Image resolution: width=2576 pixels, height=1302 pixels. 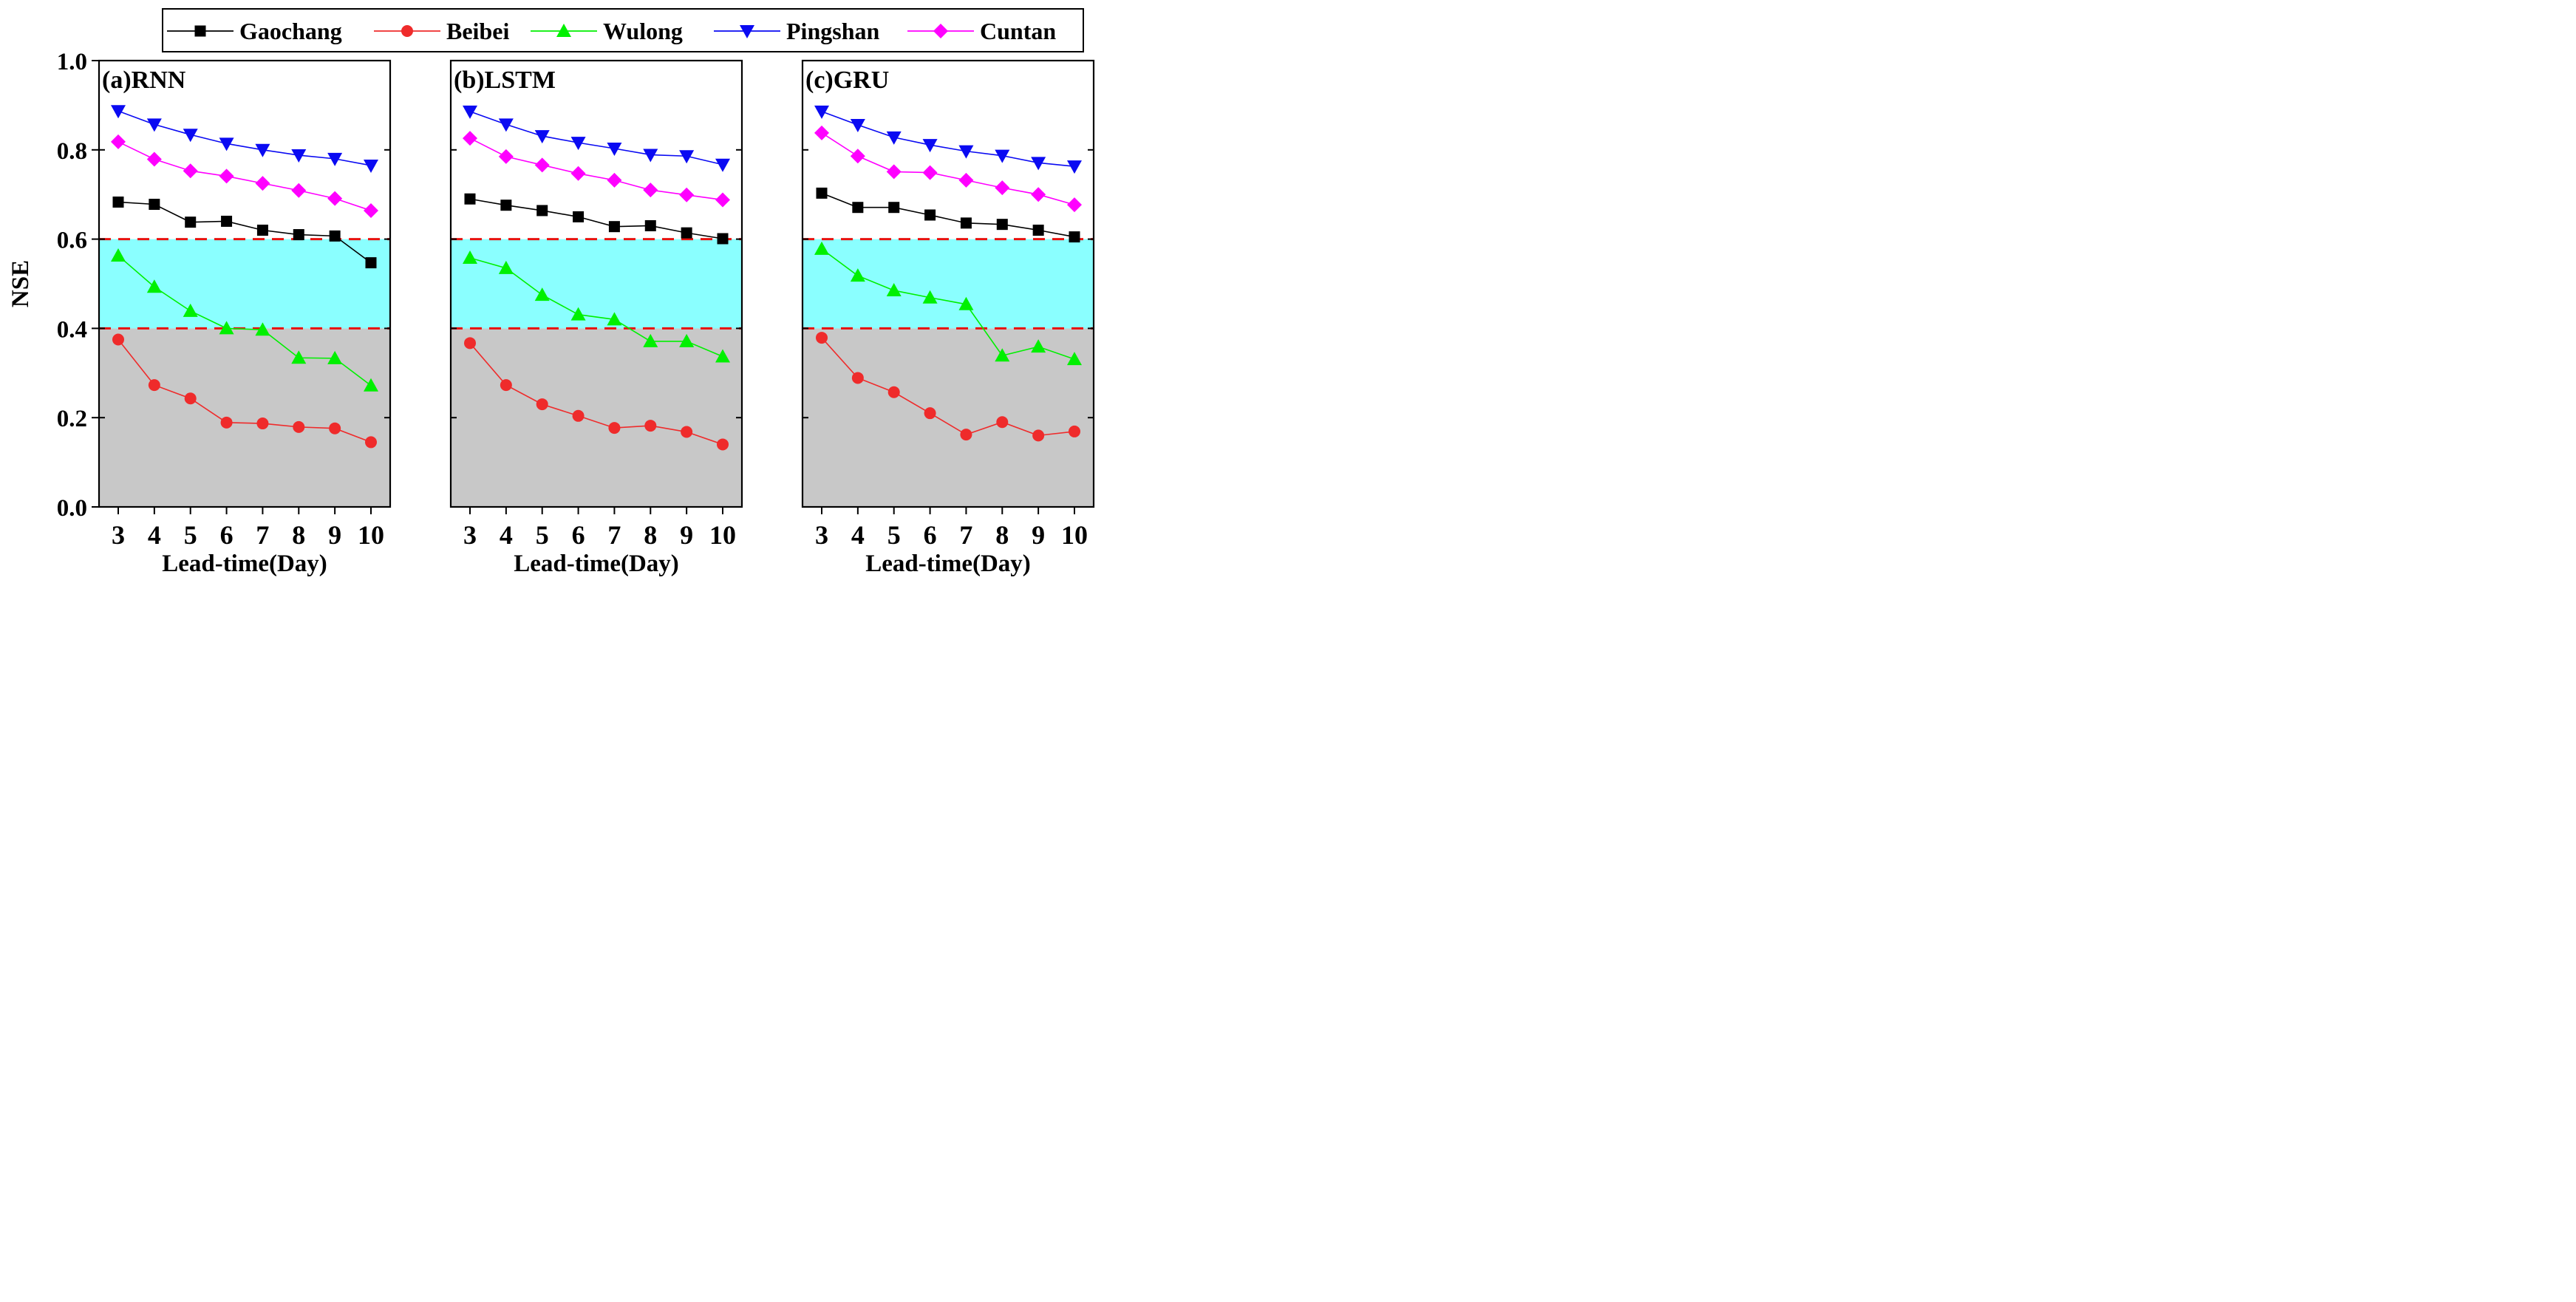 What do you see at coordinates (965, 535) in the screenshot?
I see `x-tick-label: 7` at bounding box center [965, 535].